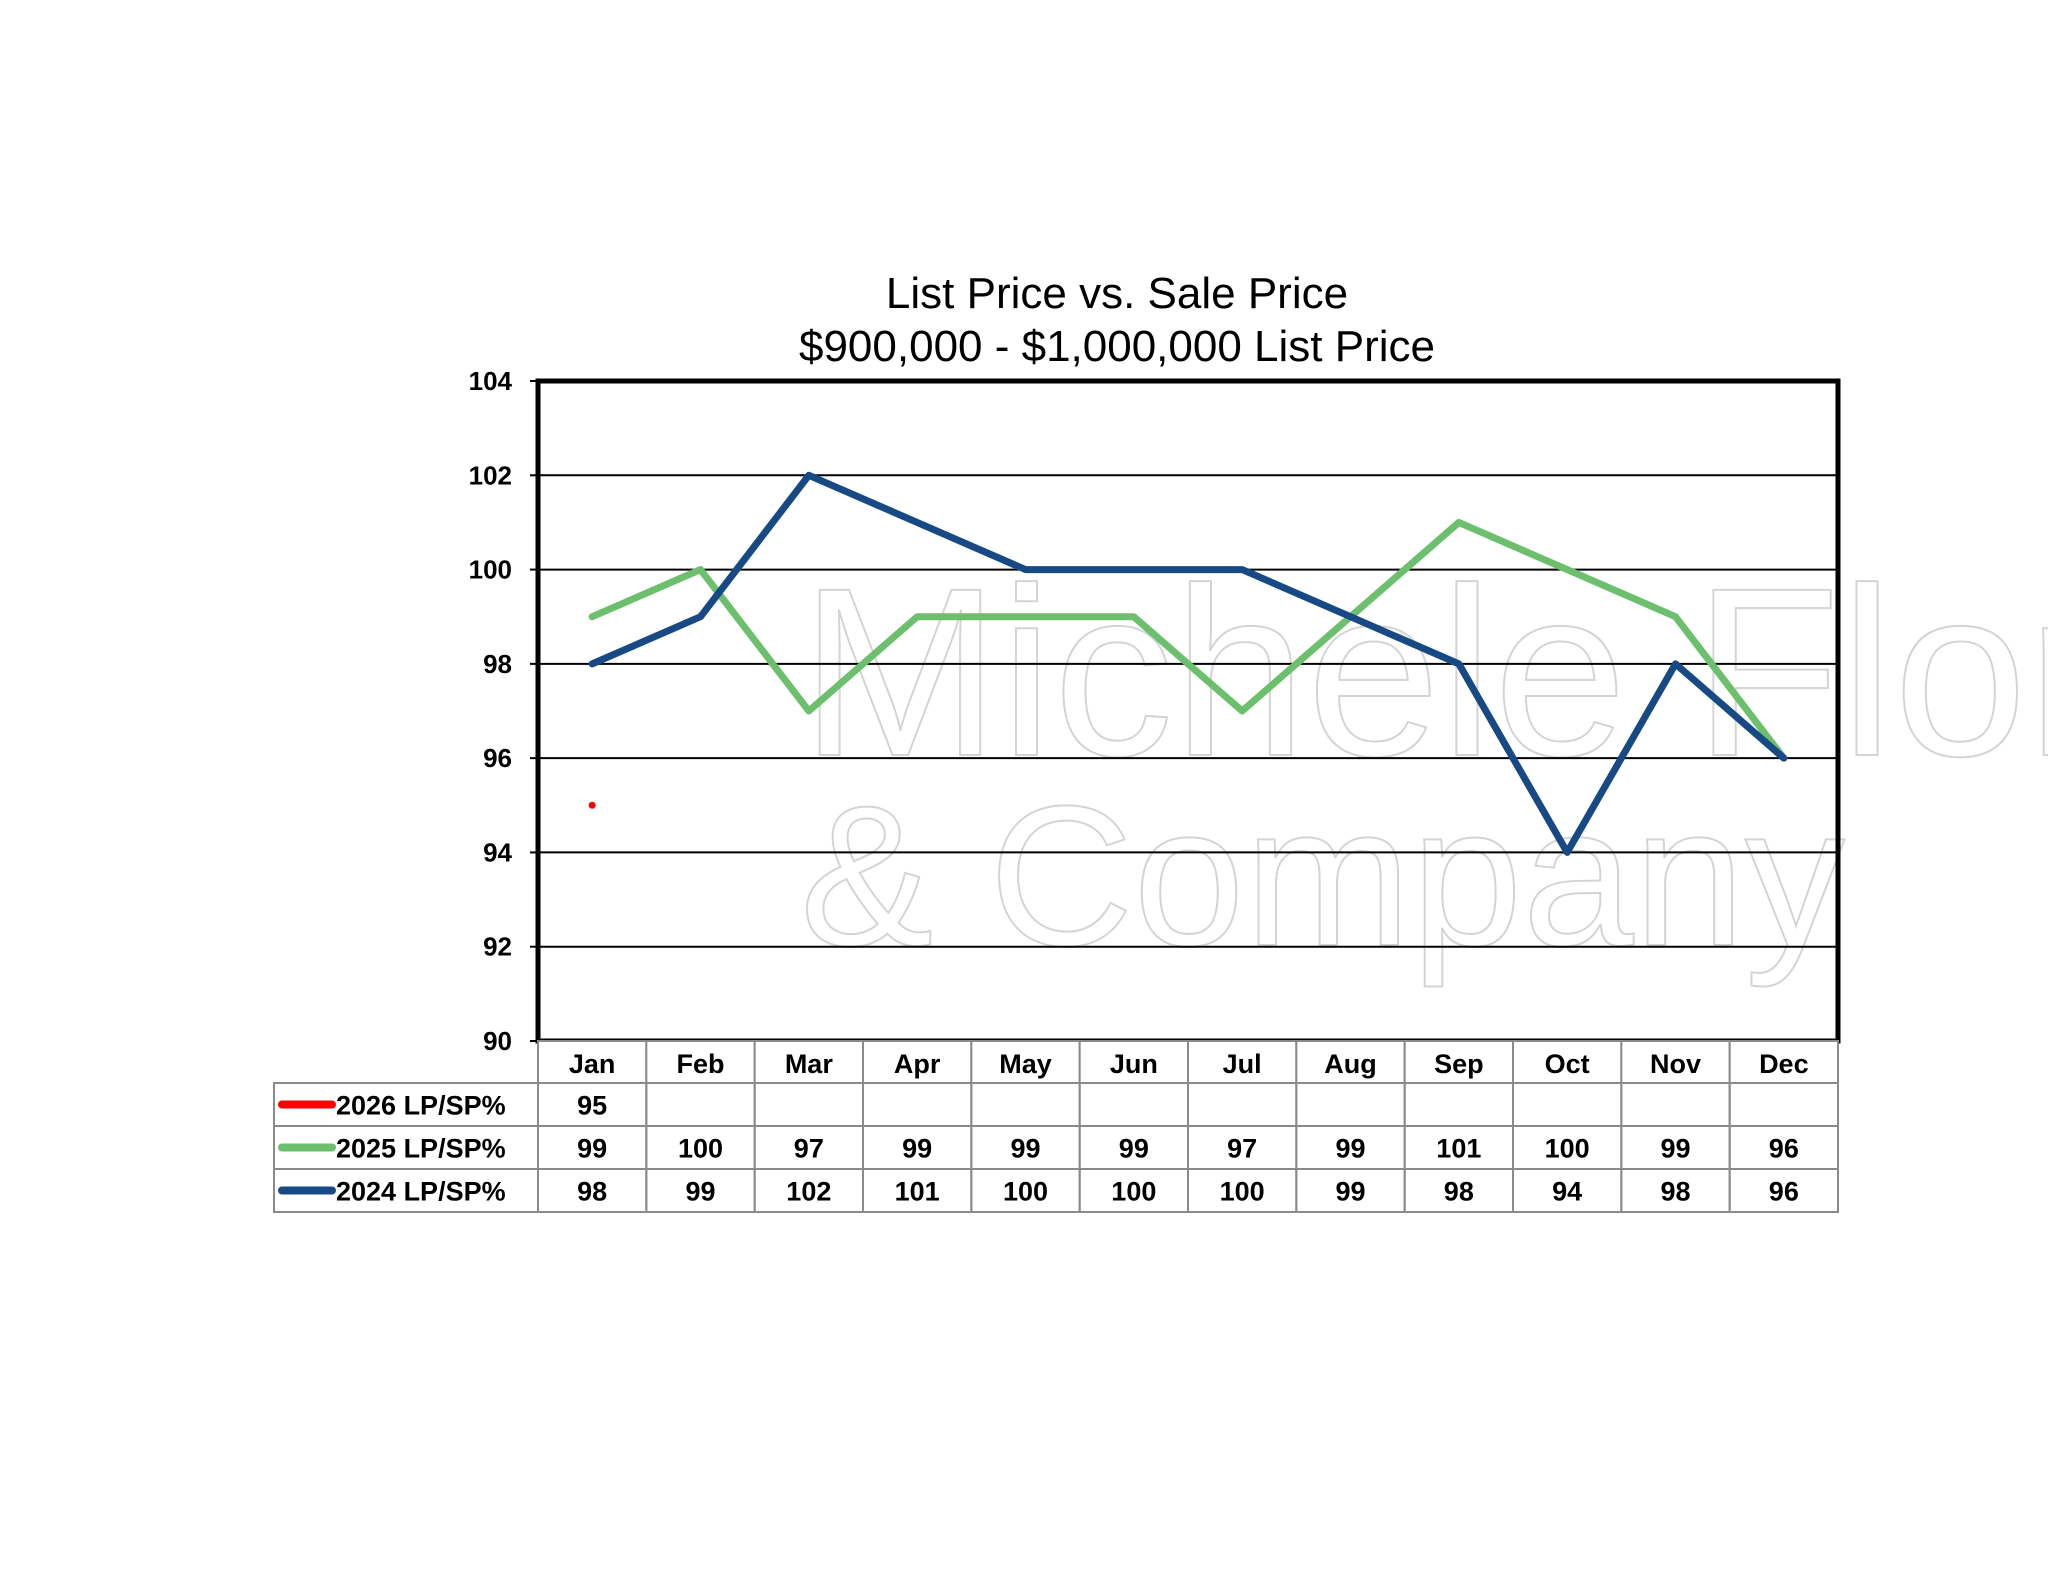  I want to click on x-tick-label: Feb, so click(700, 1064).